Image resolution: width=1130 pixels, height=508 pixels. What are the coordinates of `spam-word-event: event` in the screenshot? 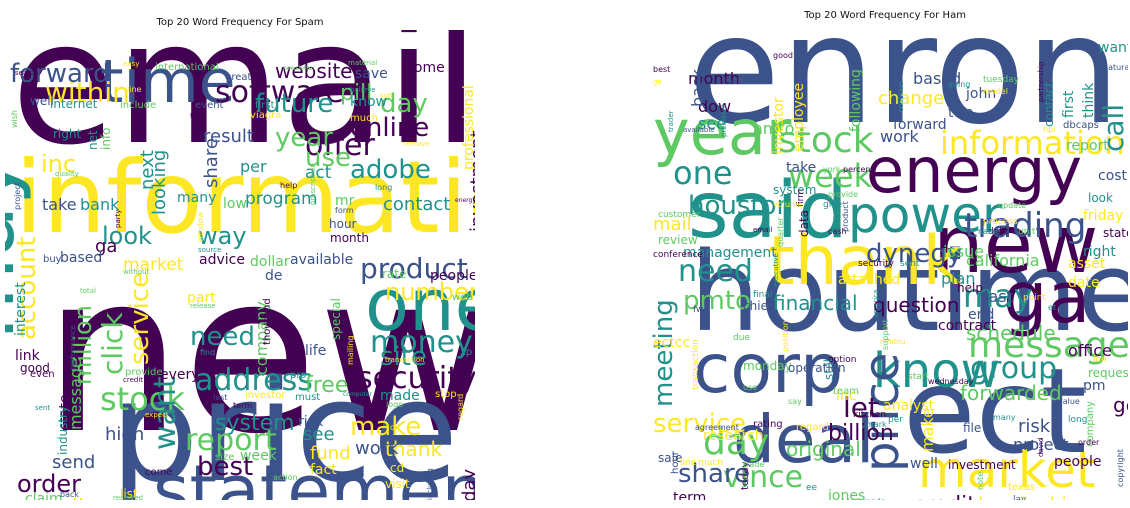 It's located at (209, 105).